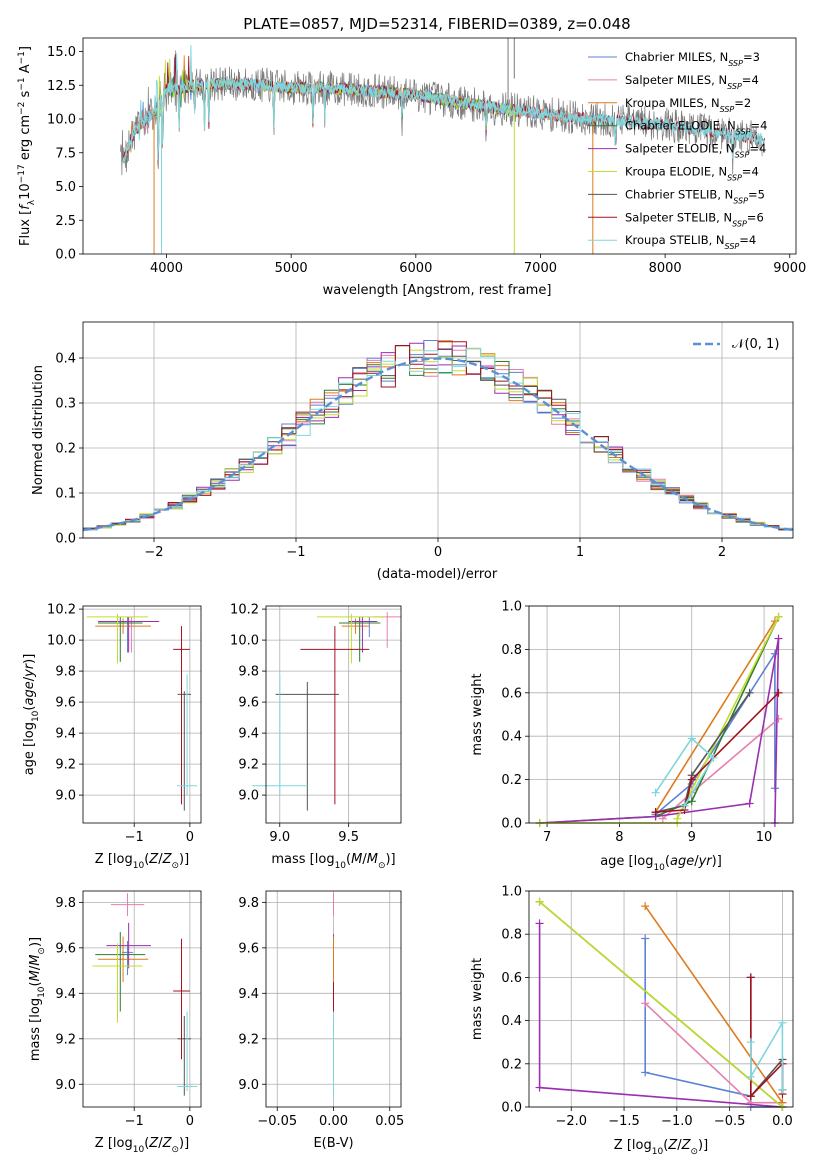 This screenshot has height=1170, width=819. Describe the element at coordinates (677, 1121) in the screenshot. I see `x-tick-label: −1.0` at that location.